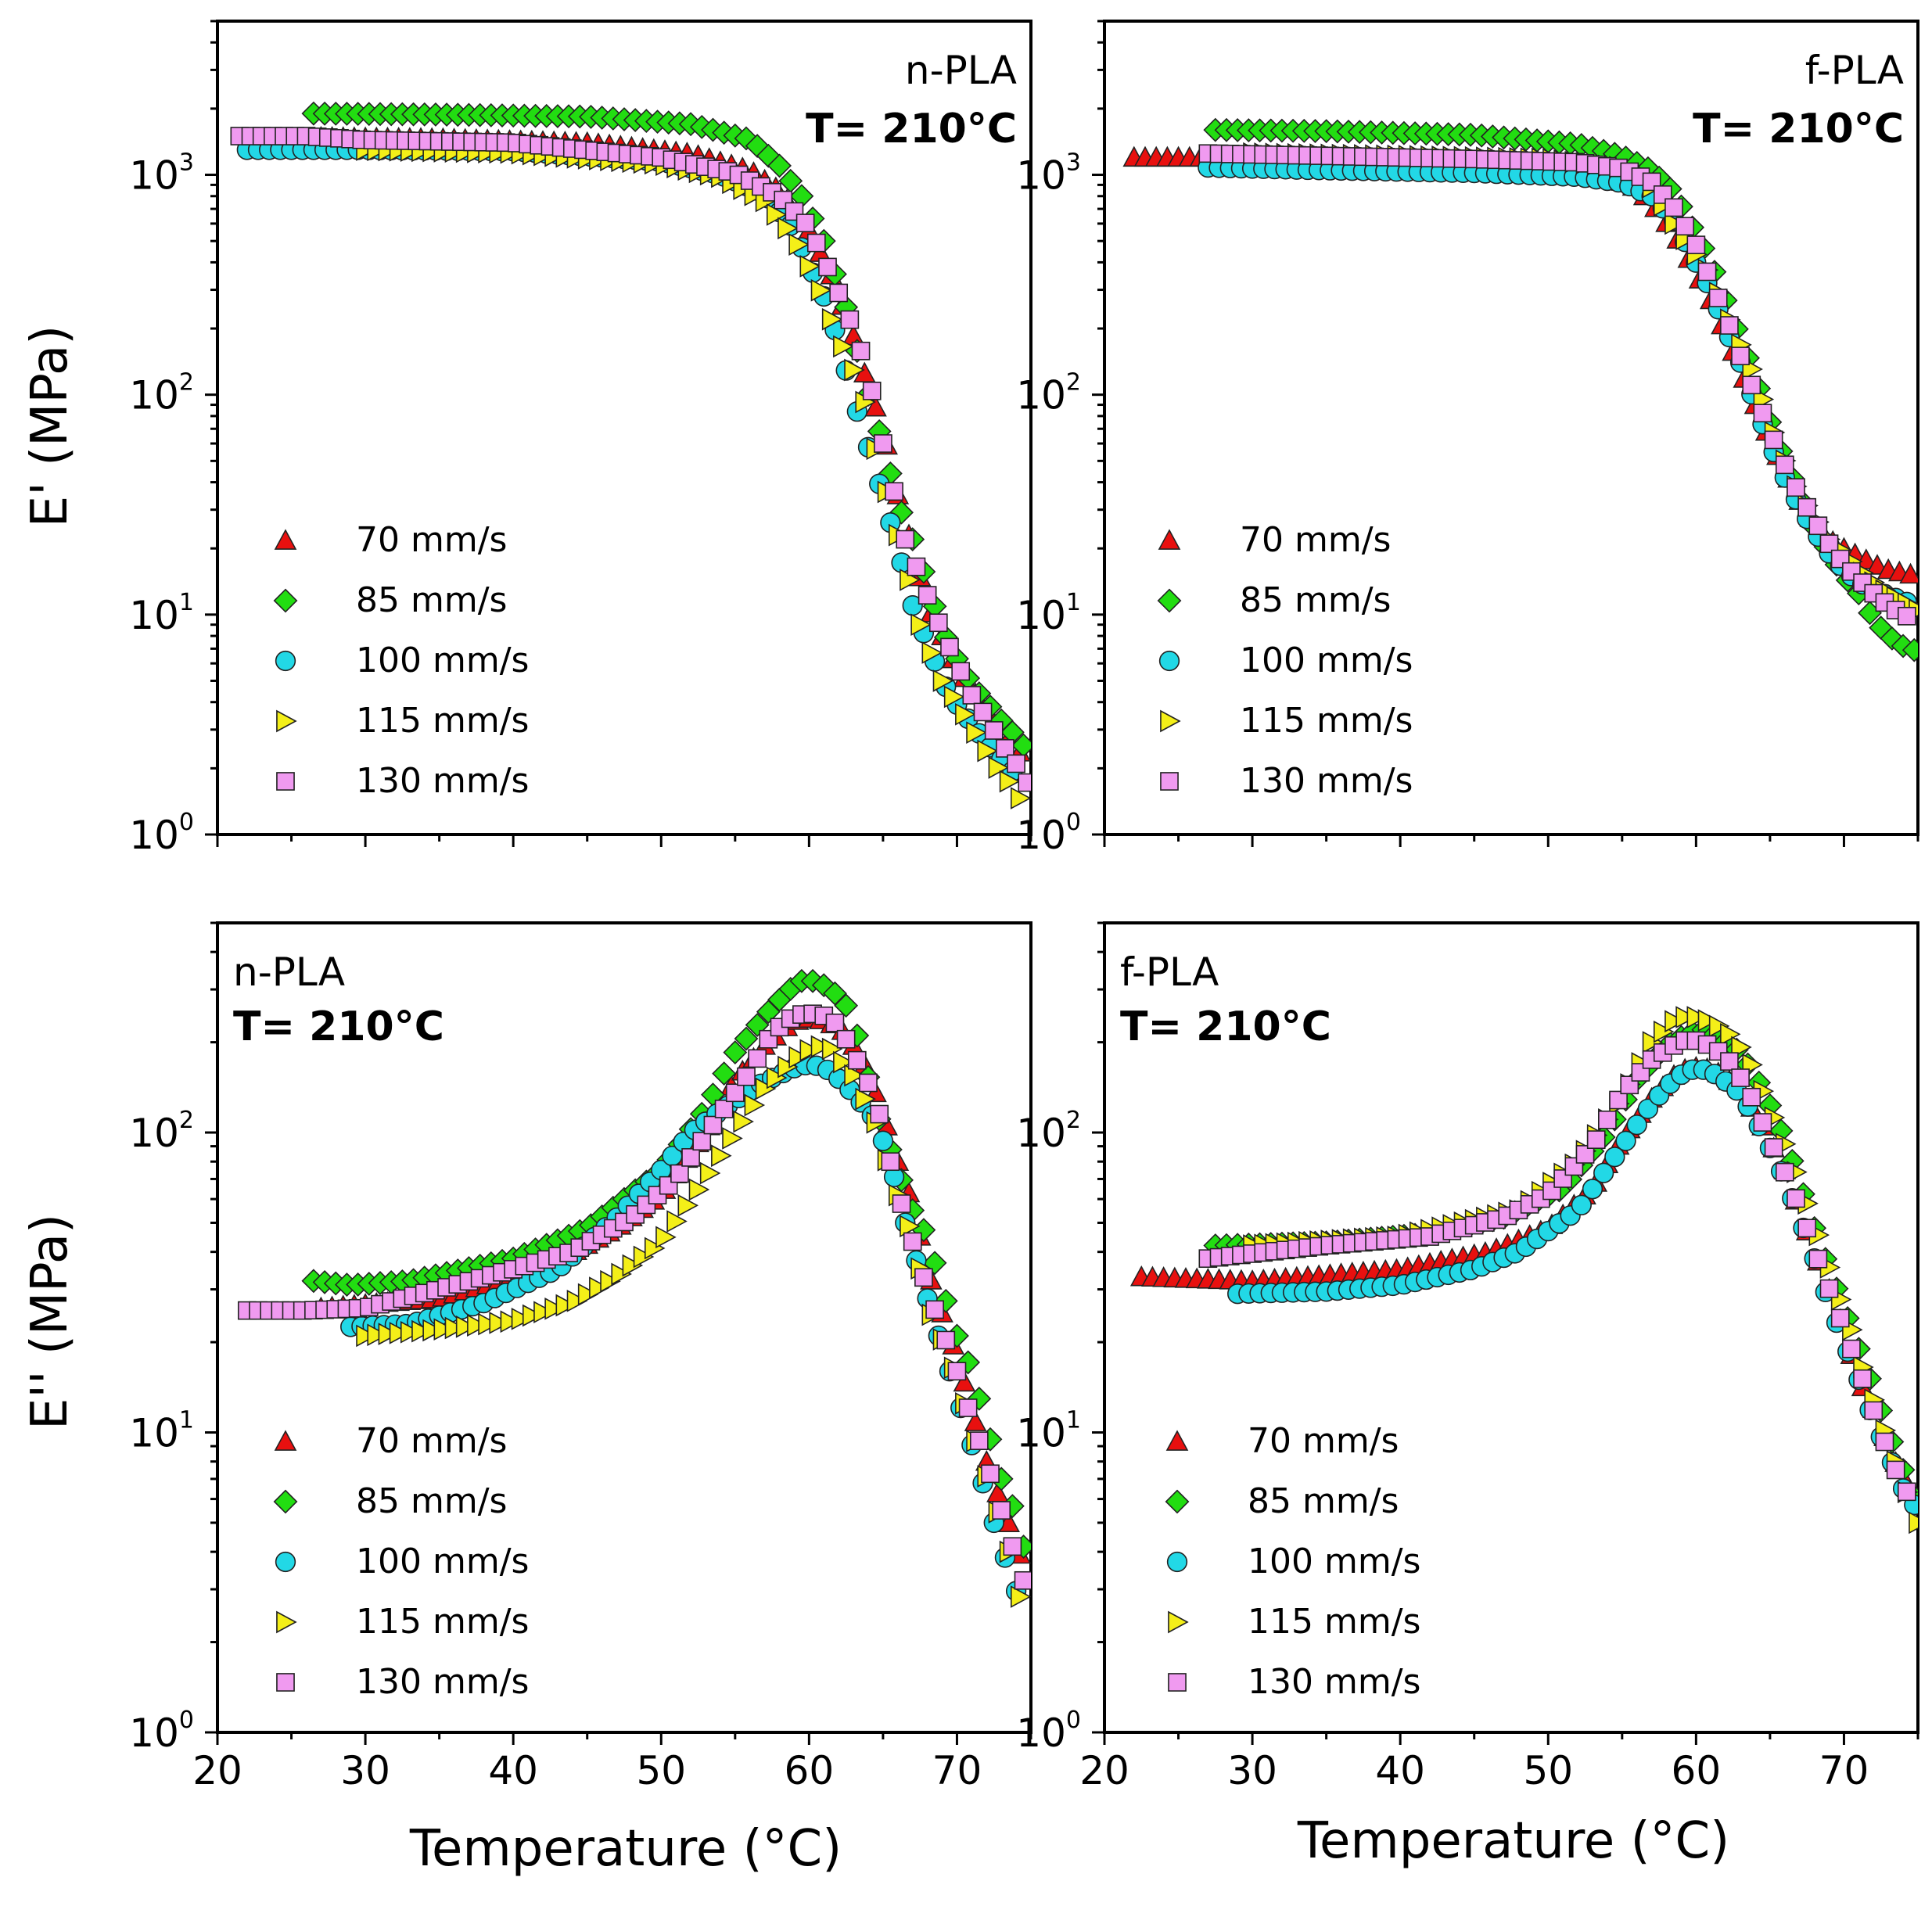 Image resolution: width=1932 pixels, height=1906 pixels. What do you see at coordinates (1049, 174) in the screenshot?
I see `y-tick-label: 10³` at bounding box center [1049, 174].